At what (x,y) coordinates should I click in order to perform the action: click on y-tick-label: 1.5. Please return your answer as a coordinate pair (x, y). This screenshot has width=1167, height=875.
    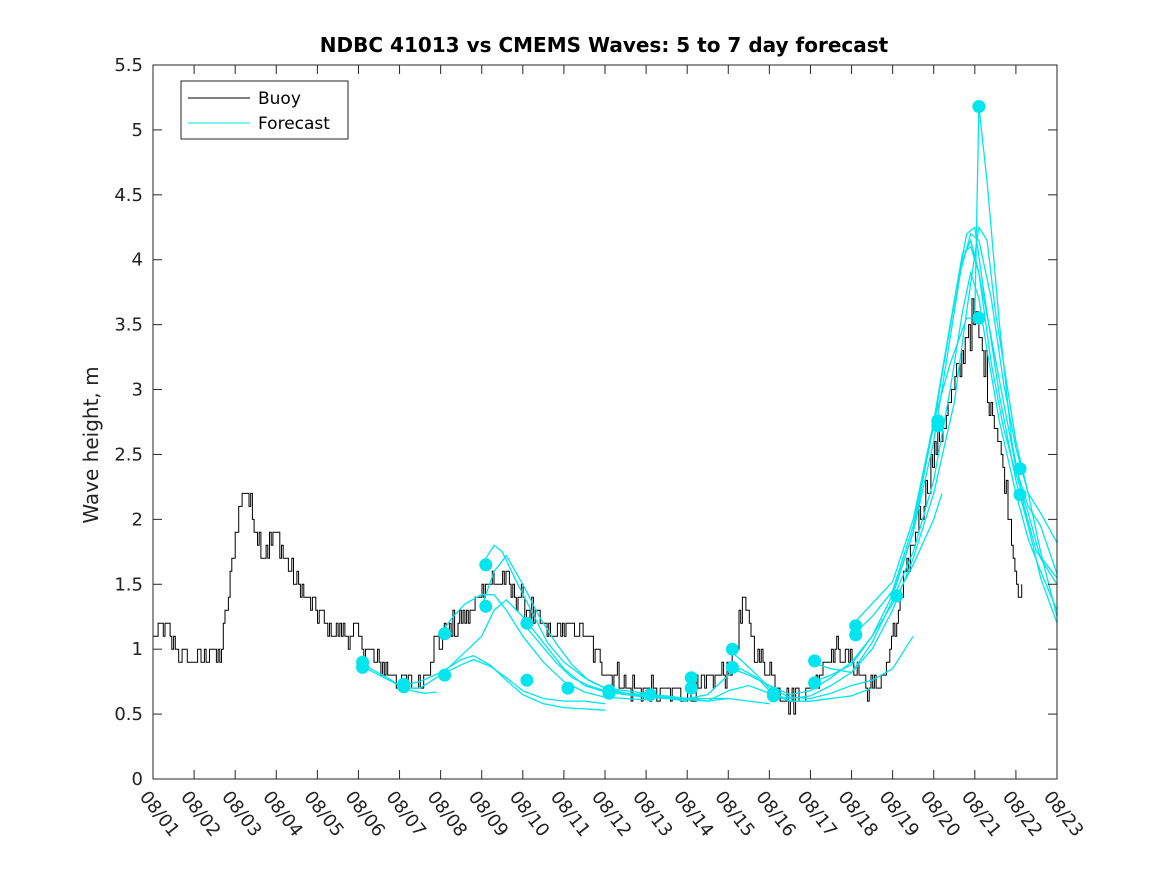
    Looking at the image, I should click on (128, 584).